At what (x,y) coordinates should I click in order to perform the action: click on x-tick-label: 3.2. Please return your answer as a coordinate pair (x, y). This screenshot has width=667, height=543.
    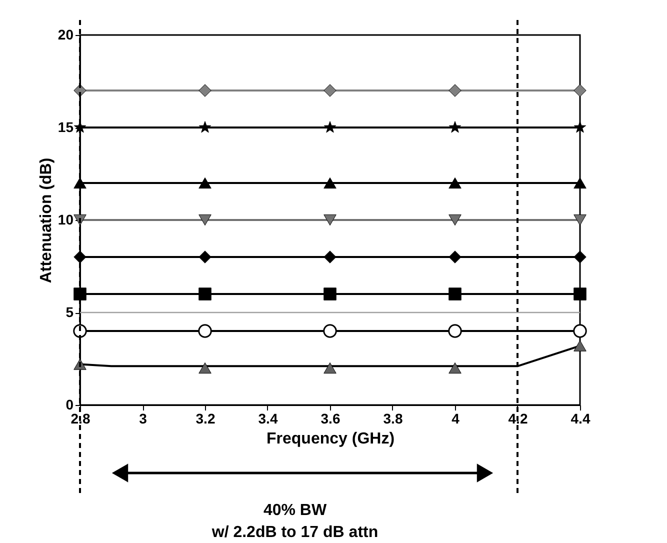
    Looking at the image, I should click on (206, 418).